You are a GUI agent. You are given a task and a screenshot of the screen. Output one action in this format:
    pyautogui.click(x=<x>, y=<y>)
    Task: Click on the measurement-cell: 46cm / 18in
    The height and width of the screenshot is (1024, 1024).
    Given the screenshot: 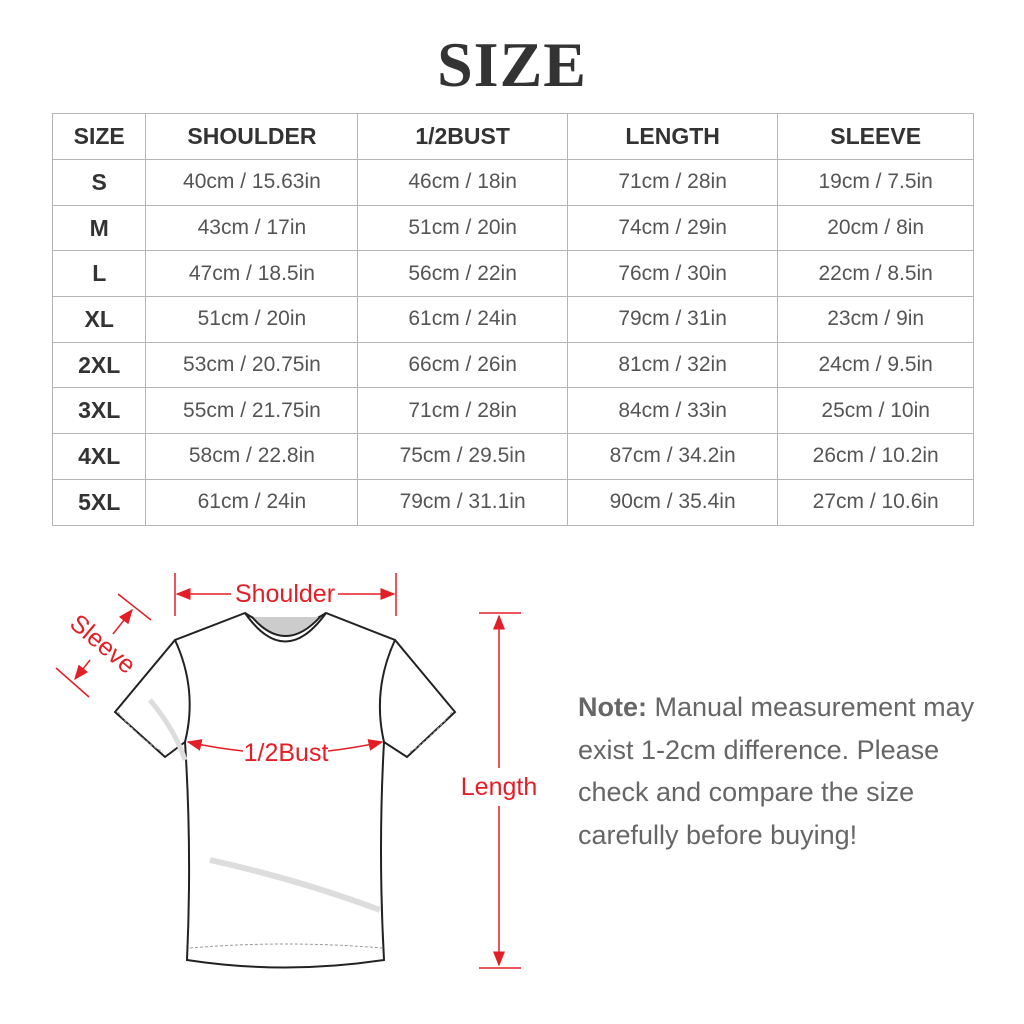 What is the action you would take?
    pyautogui.click(x=462, y=182)
    